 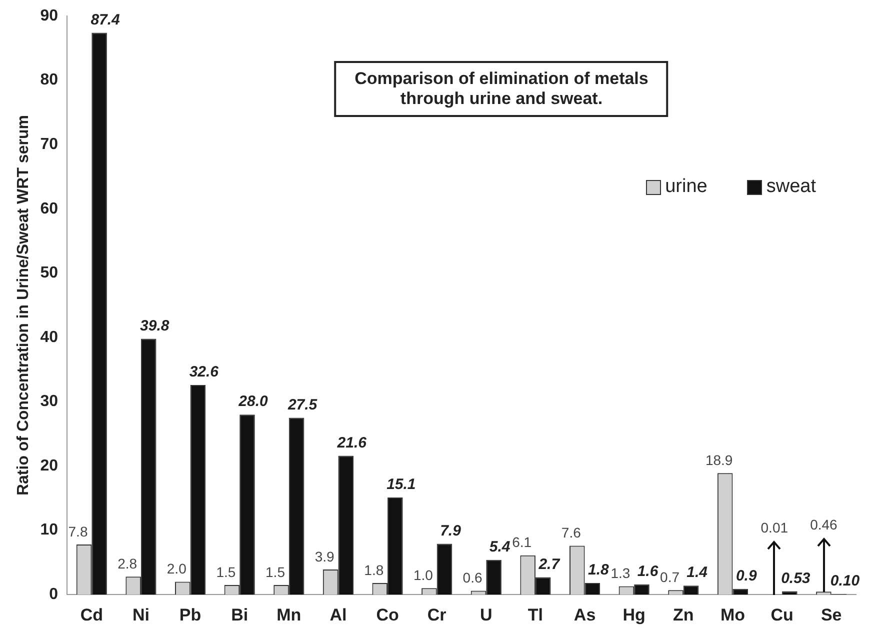 What do you see at coordinates (500, 547) in the screenshot?
I see `data-label: 5.4` at bounding box center [500, 547].